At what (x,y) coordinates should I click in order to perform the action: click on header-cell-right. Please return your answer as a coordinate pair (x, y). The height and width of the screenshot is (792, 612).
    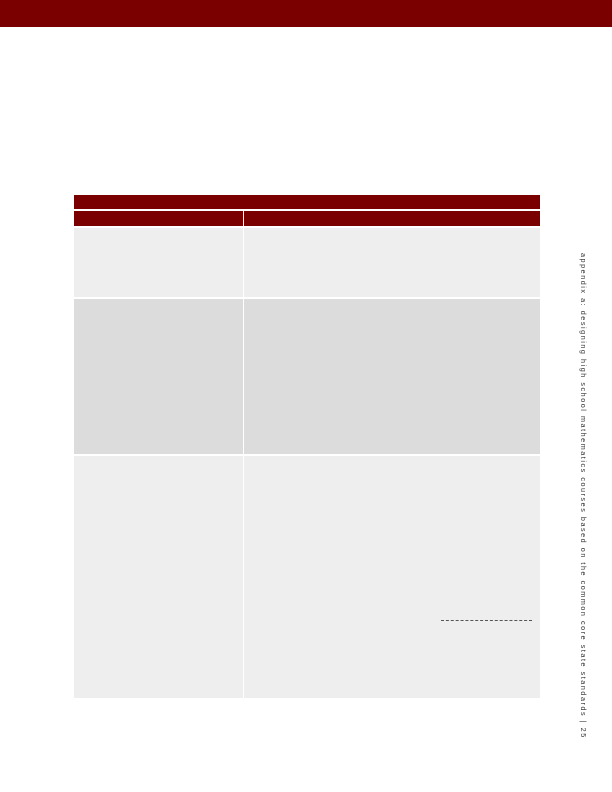
    Looking at the image, I should click on (392, 218).